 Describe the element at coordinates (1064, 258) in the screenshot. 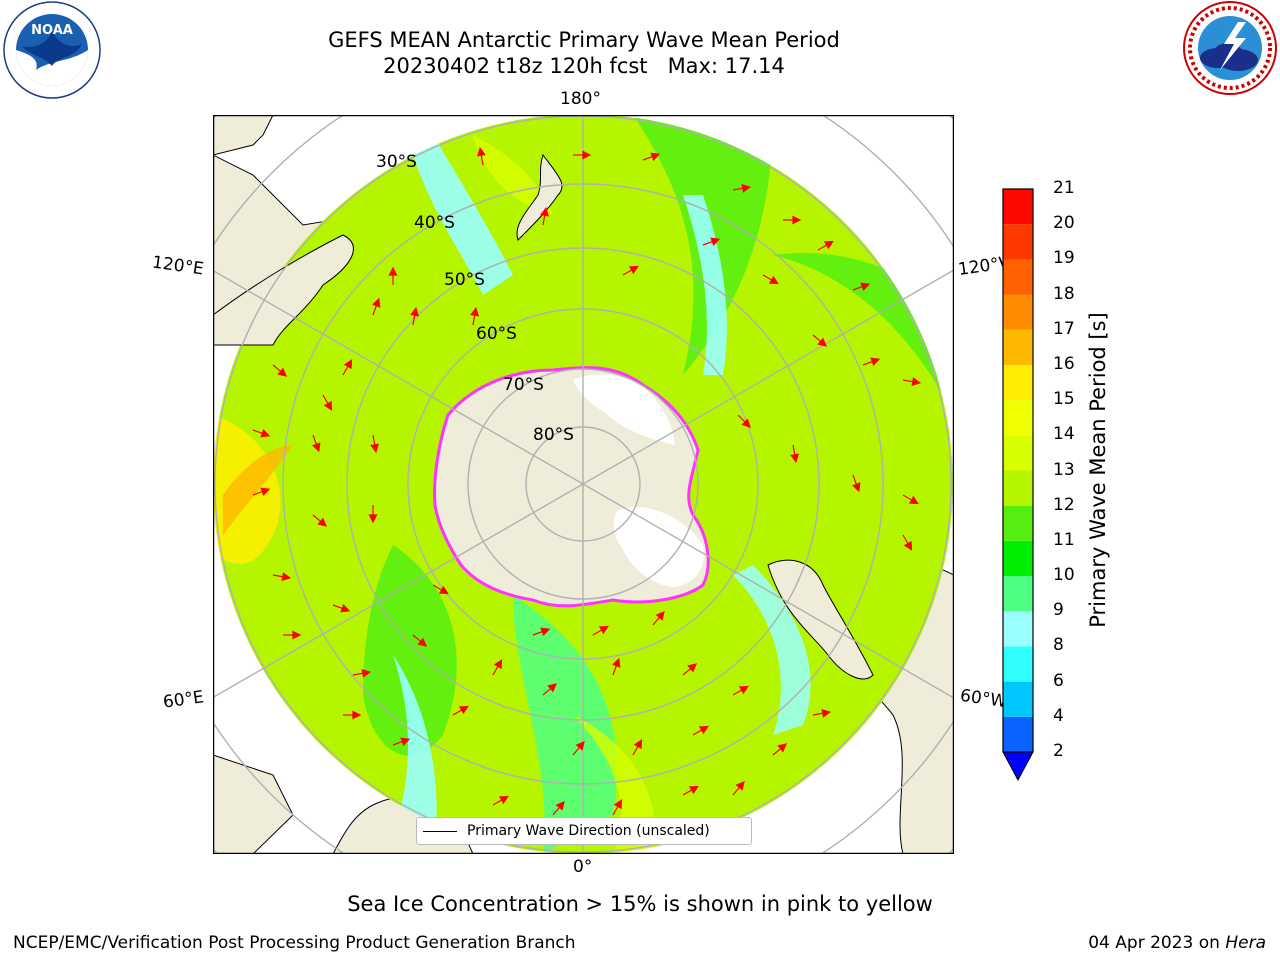

I see `colorbar-tick-label: 19` at that location.